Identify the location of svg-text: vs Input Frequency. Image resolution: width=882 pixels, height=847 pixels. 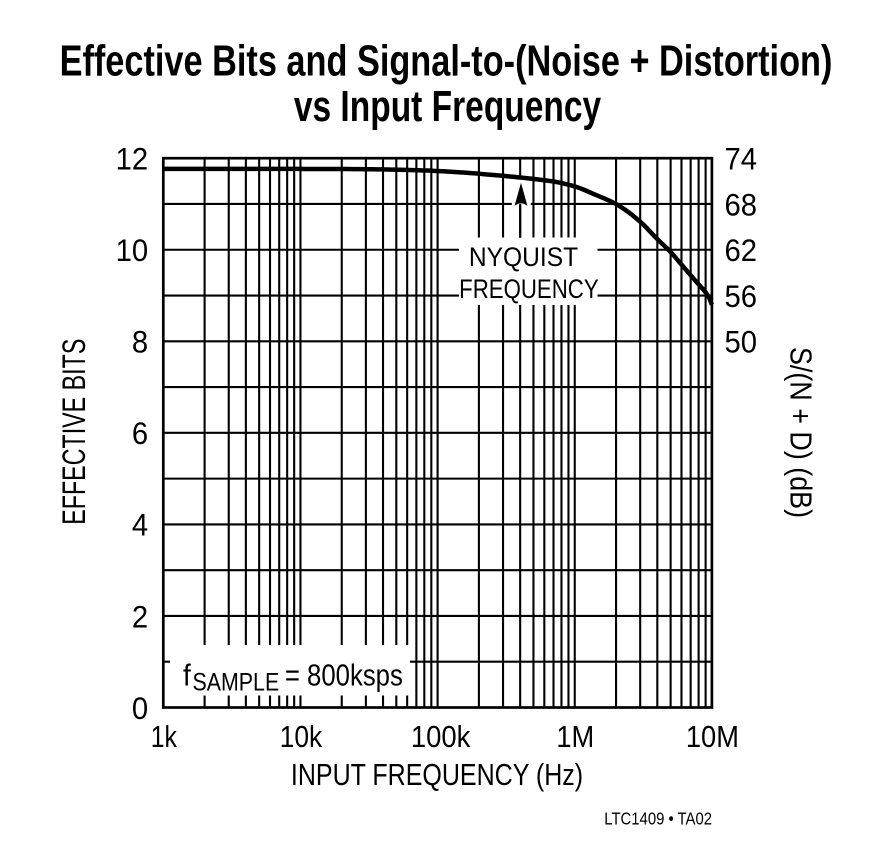
(448, 107).